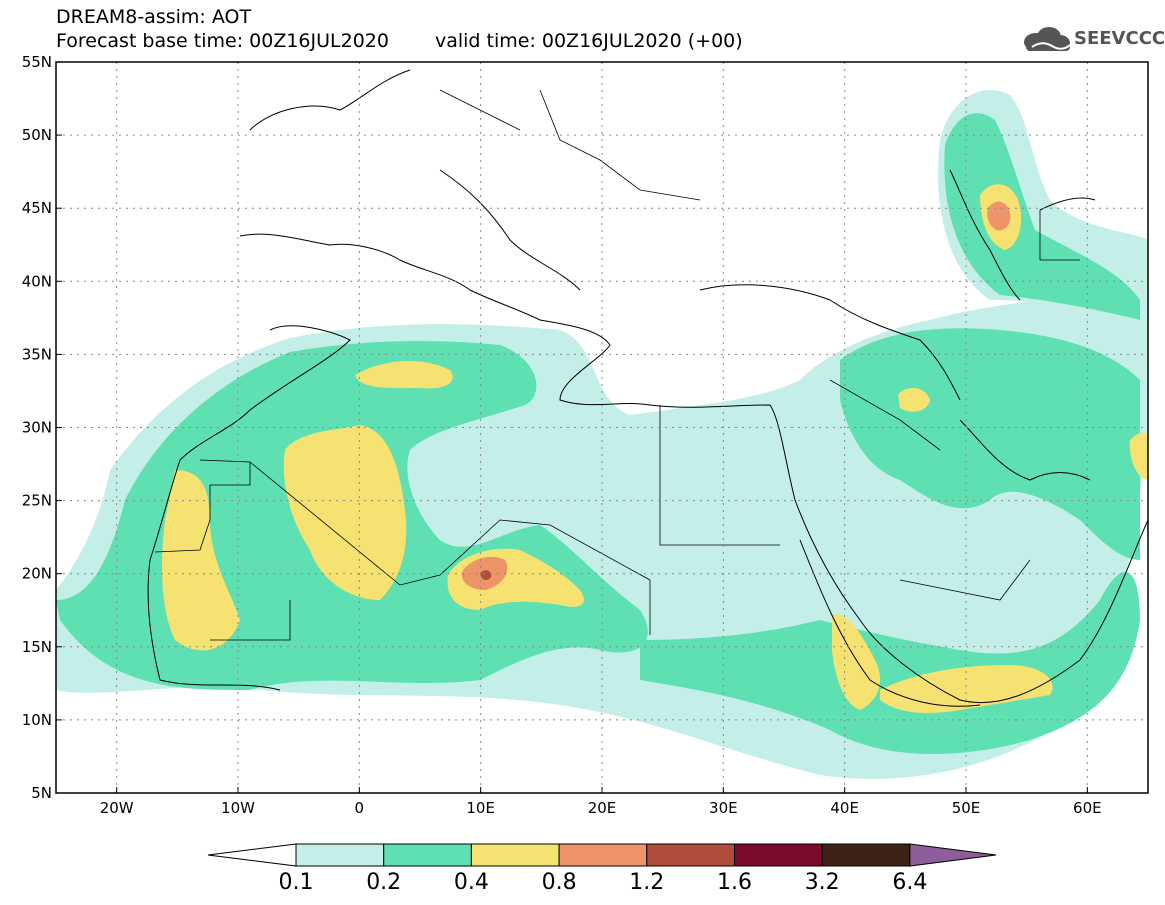 Image resolution: width=1165 pixels, height=905 pixels. Describe the element at coordinates (966, 808) in the screenshot. I see `lon-tick-label: 50E` at that location.